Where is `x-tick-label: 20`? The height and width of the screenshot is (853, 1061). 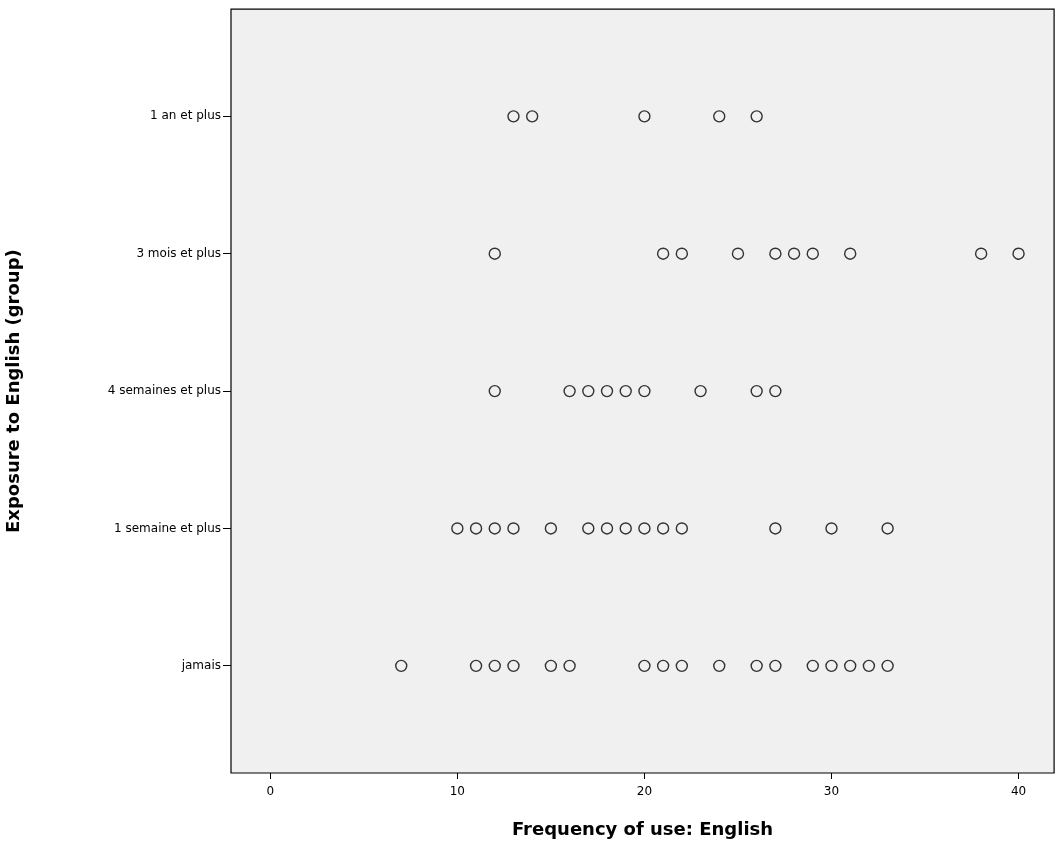
x-tick-label: 20 is located at coordinates (644, 791).